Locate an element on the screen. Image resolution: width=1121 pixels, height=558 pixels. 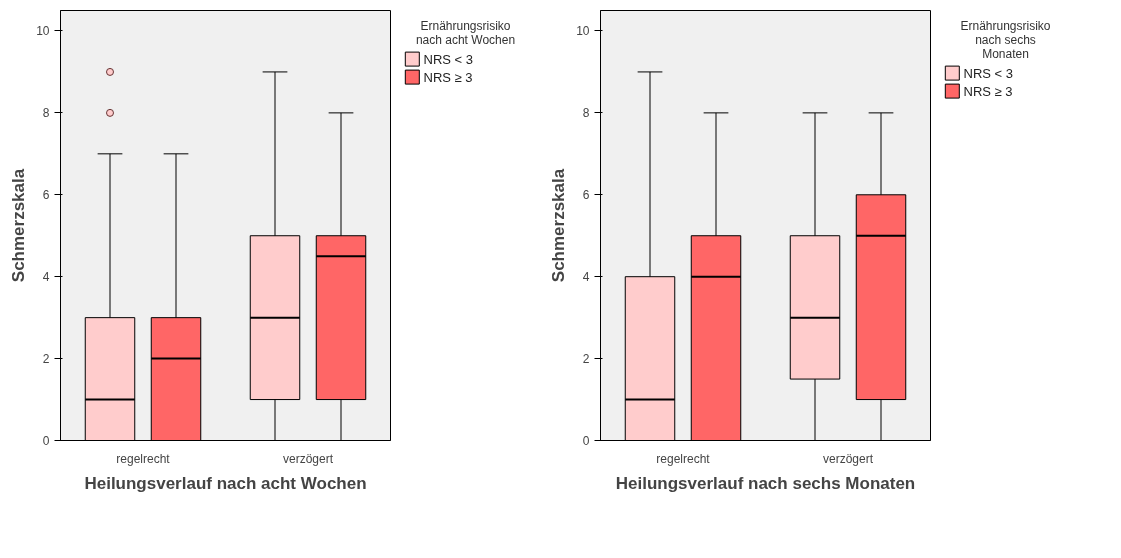
x-axis-title: Heilungsverlauf nach acht Wochen is located at coordinates (225, 483).